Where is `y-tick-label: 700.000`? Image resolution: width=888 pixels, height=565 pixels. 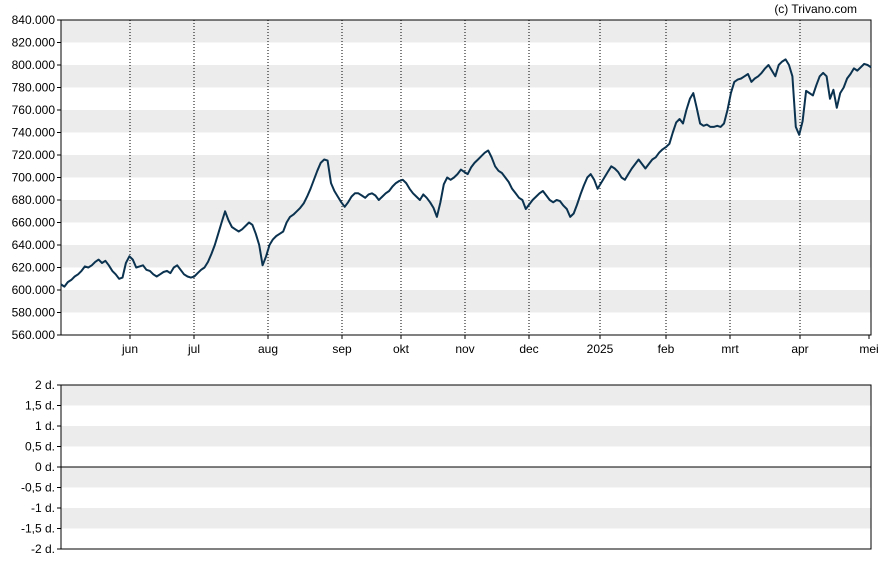 y-tick-label: 700.000 is located at coordinates (34, 178).